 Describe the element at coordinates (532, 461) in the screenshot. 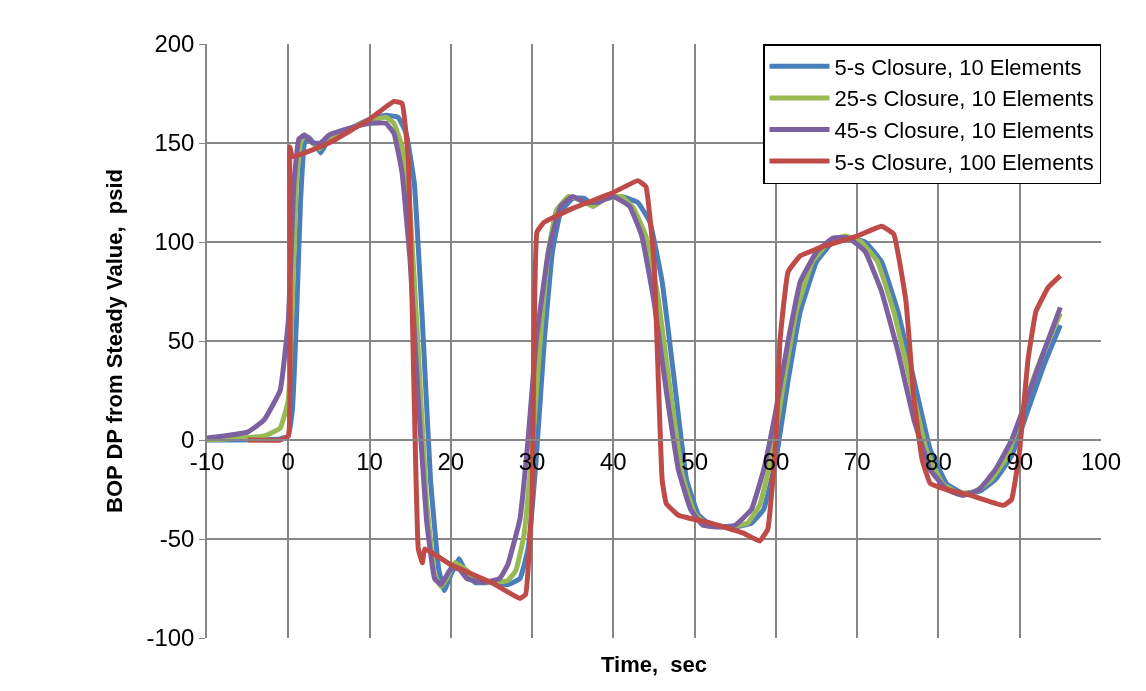

I see `x-tick-label: 30` at that location.